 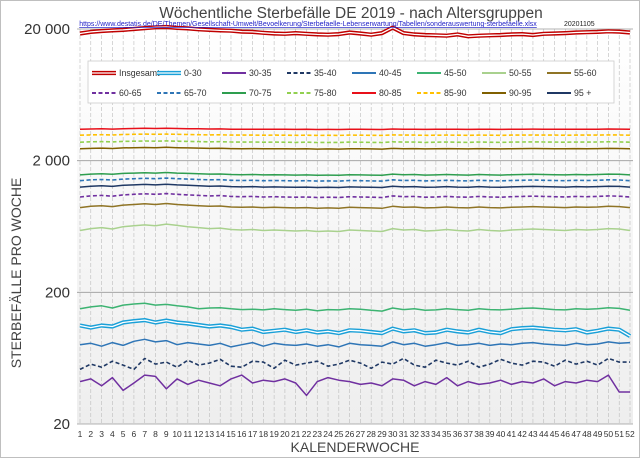 I want to click on x-tick-label: 4, so click(x=112, y=434).